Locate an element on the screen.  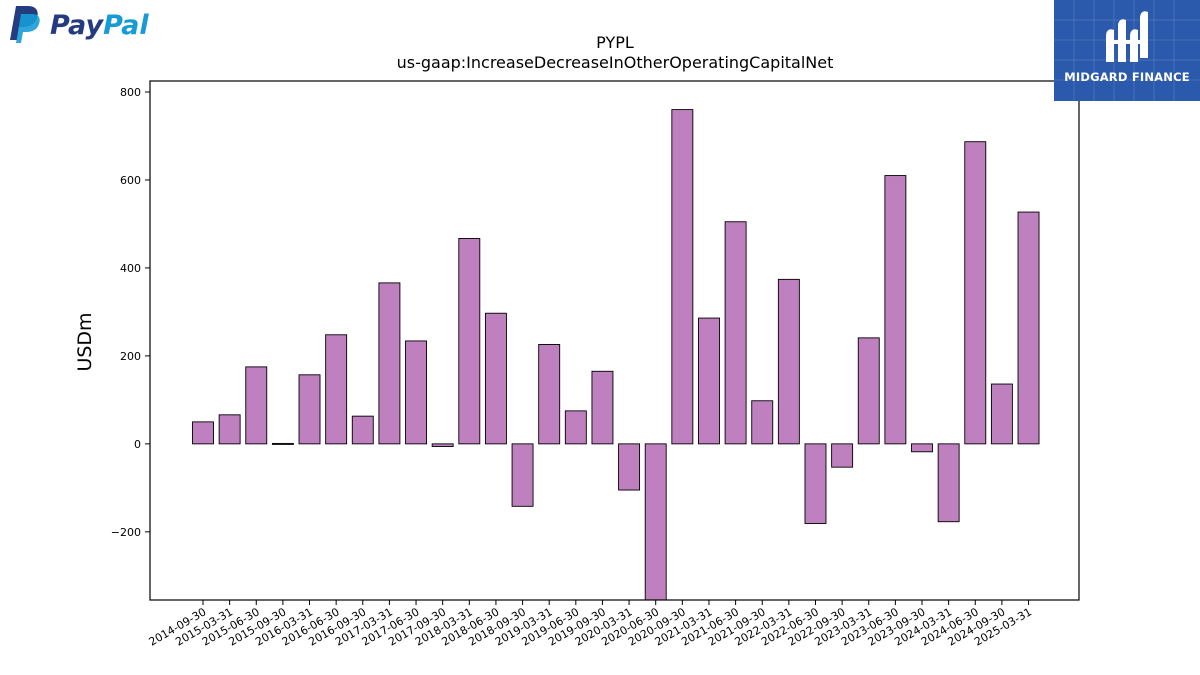
y-tick-label: 0 is located at coordinates (137, 444).